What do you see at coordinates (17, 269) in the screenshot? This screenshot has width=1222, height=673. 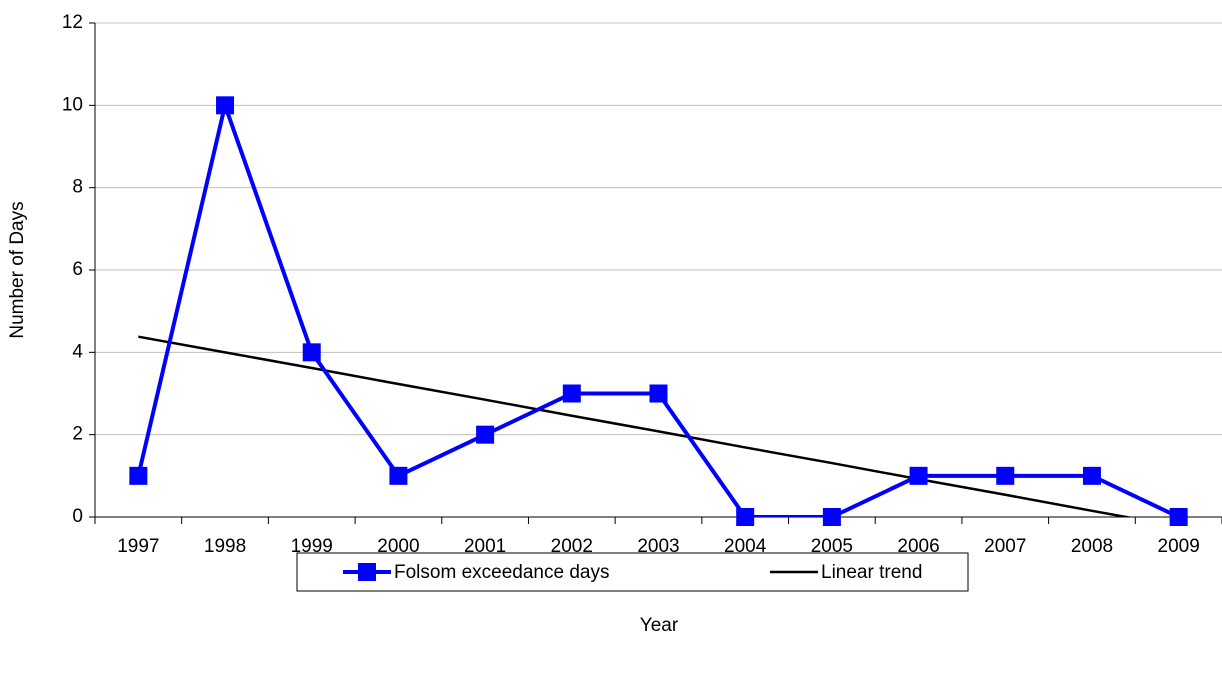 I see `y-axis-label: Number of Days` at bounding box center [17, 269].